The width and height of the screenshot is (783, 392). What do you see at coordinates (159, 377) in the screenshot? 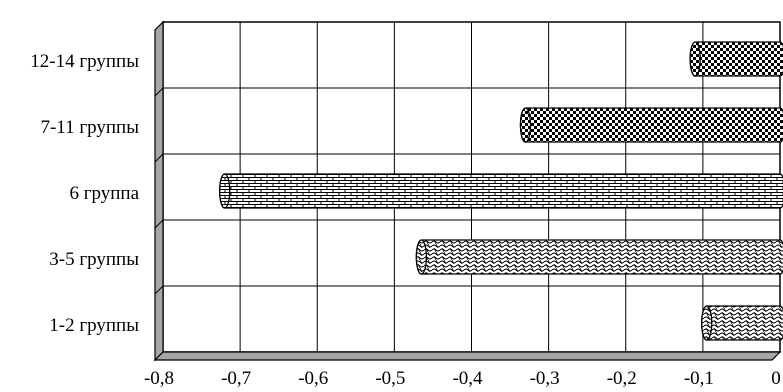
I see `x-tick-label: -0,8` at bounding box center [159, 377].